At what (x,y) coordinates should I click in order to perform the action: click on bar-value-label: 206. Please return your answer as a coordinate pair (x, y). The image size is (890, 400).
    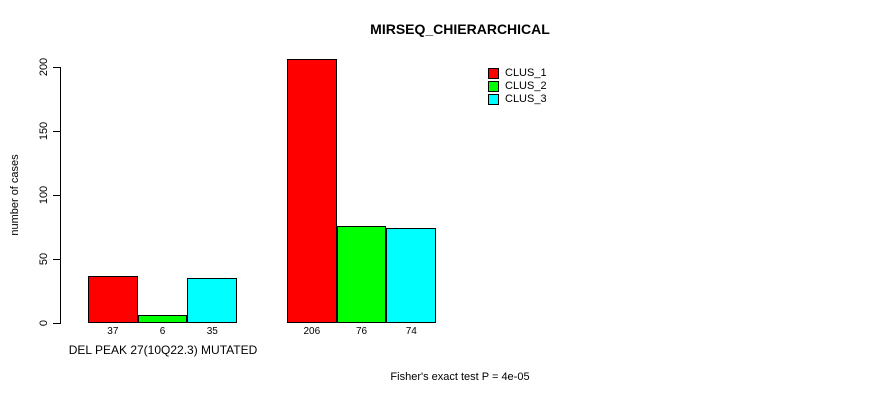
    Looking at the image, I should click on (312, 331).